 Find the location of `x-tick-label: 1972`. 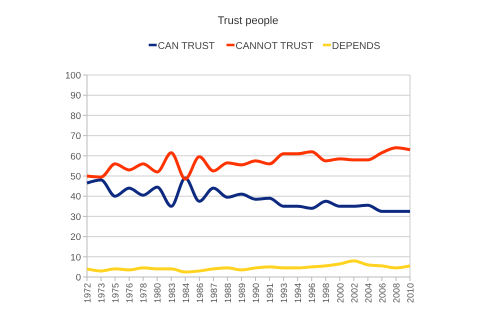

x-tick-label: 1972 is located at coordinates (87, 293).